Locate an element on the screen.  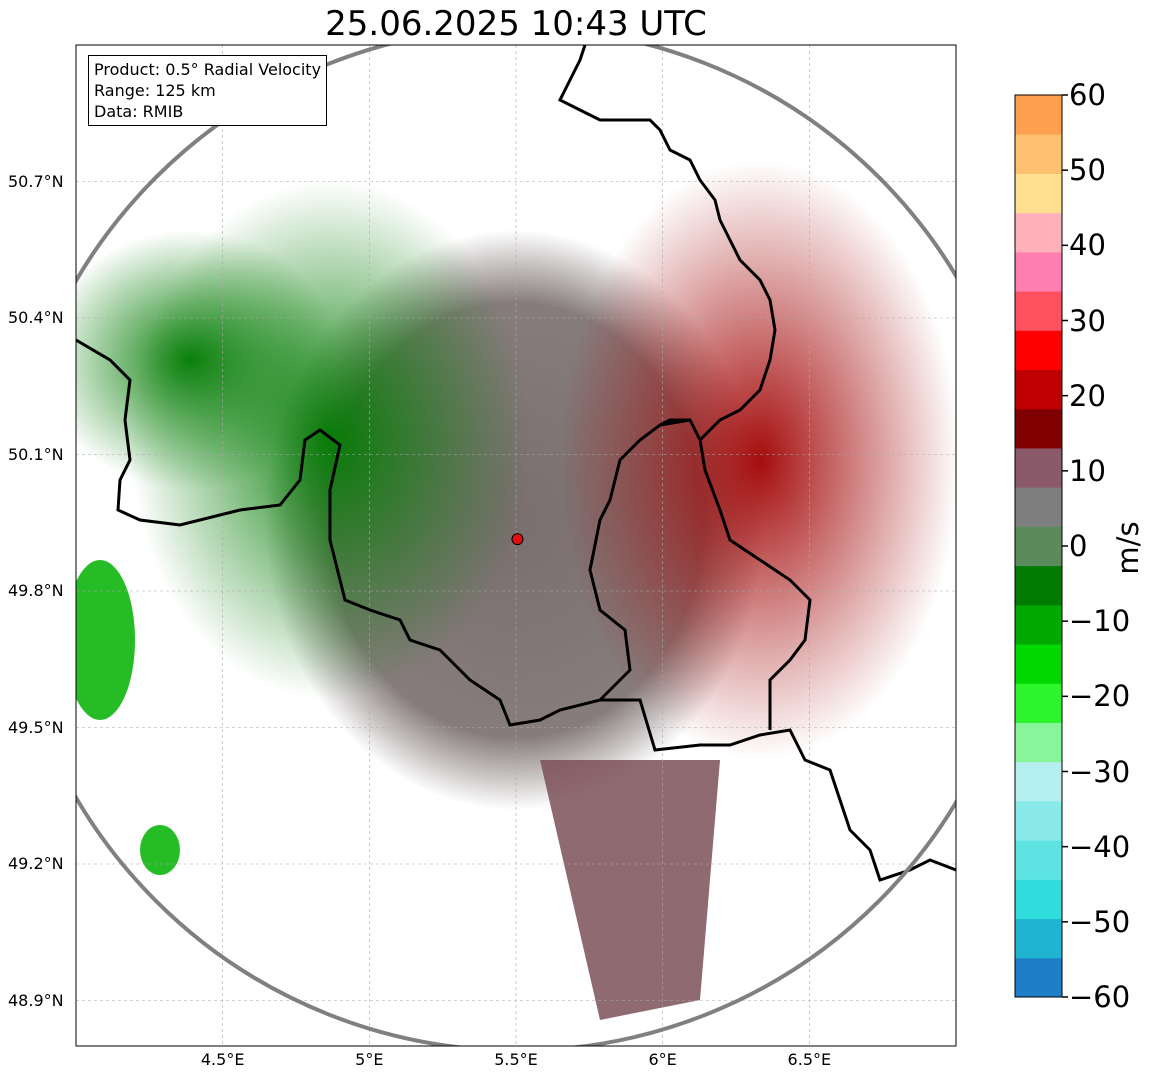
echo-inbound-northwest is located at coordinates (208, 360).